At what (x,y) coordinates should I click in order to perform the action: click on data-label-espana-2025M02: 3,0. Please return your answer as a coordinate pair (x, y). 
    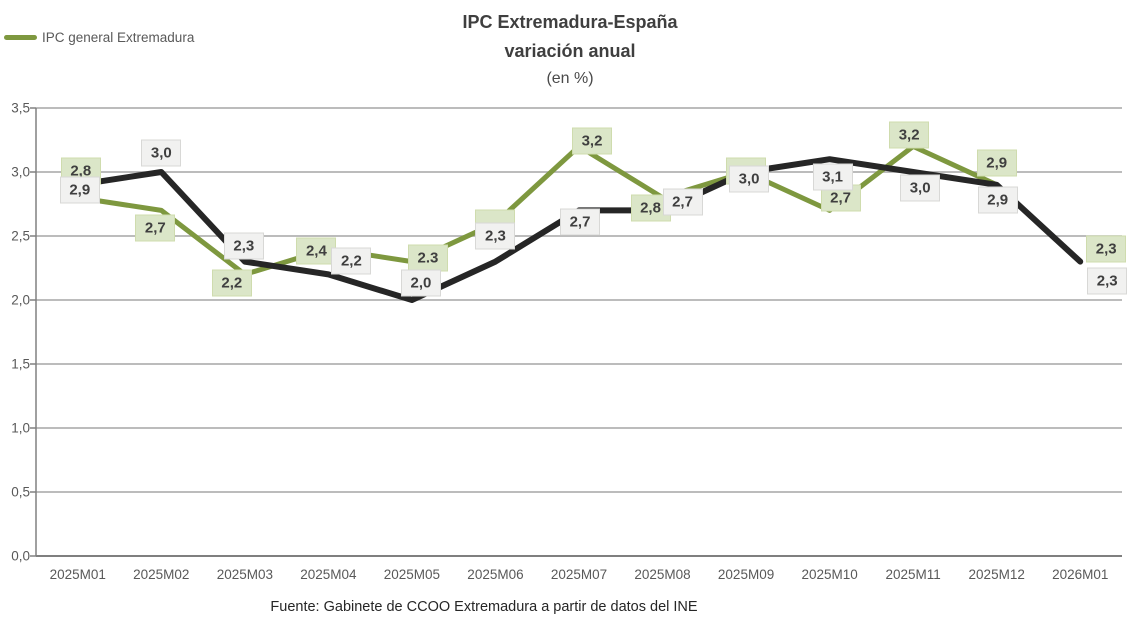
    Looking at the image, I should click on (161, 153).